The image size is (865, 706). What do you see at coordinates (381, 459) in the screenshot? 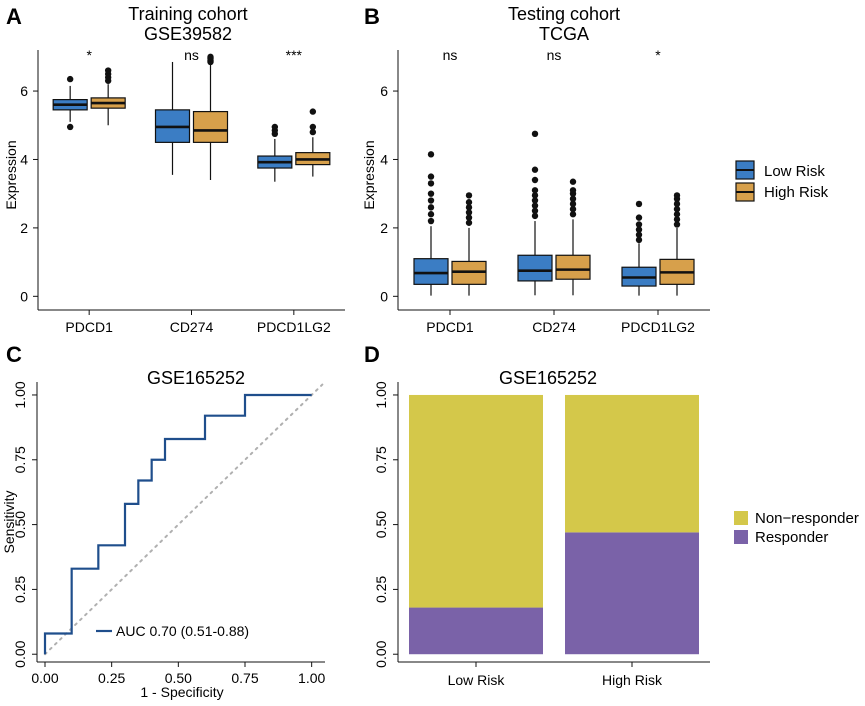
I see `panel-d-y-tick-label: 0.75` at bounding box center [381, 459].